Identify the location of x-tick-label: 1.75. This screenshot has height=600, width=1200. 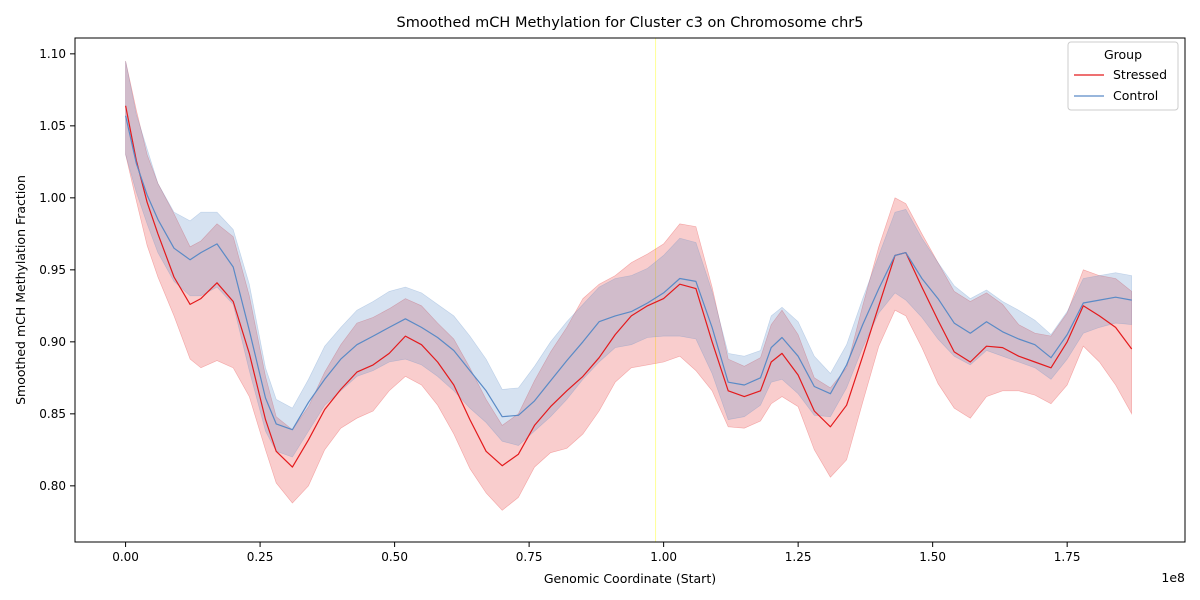
(1067, 557).